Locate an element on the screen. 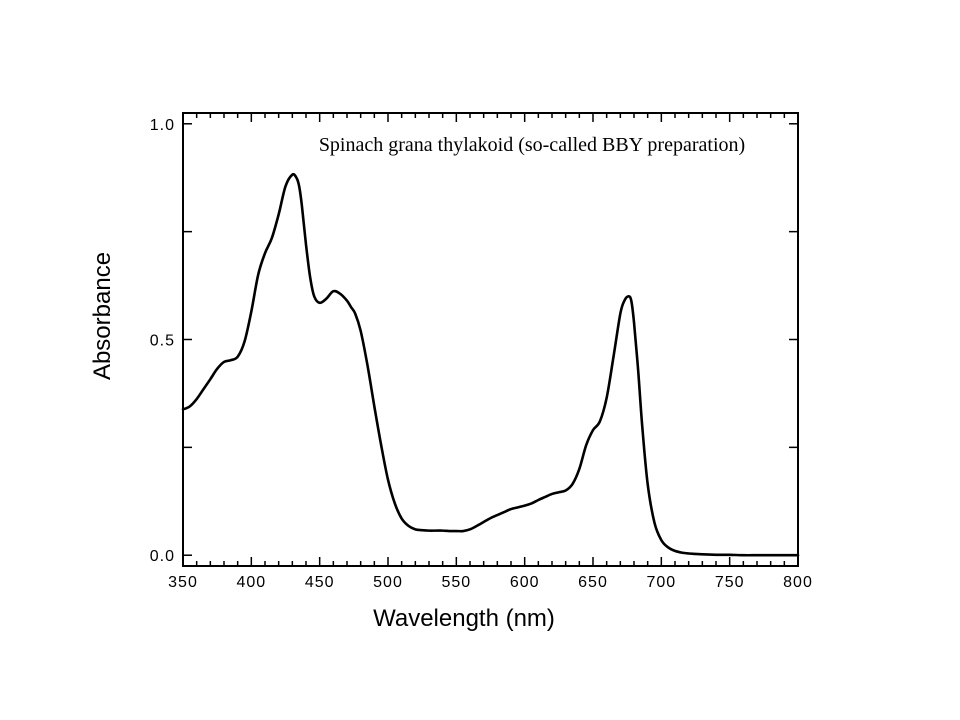 The image size is (960, 720). x-axis-title: Wavelength (nm) is located at coordinates (464, 618).